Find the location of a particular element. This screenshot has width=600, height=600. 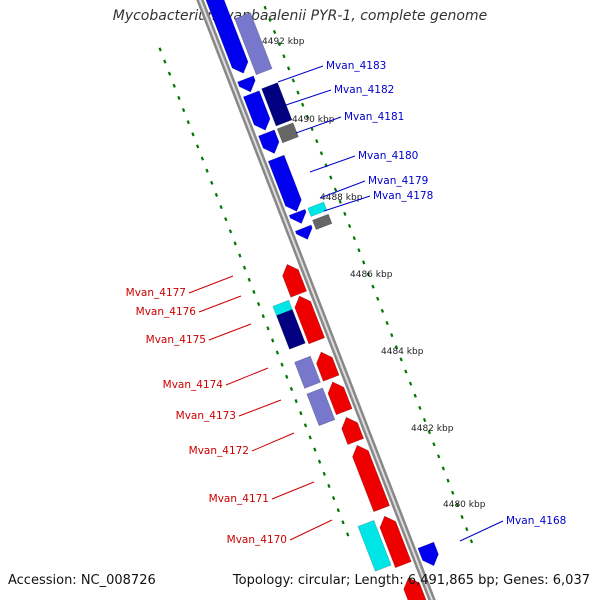

gene-label: Mvan_4168 is located at coordinates (536, 521).